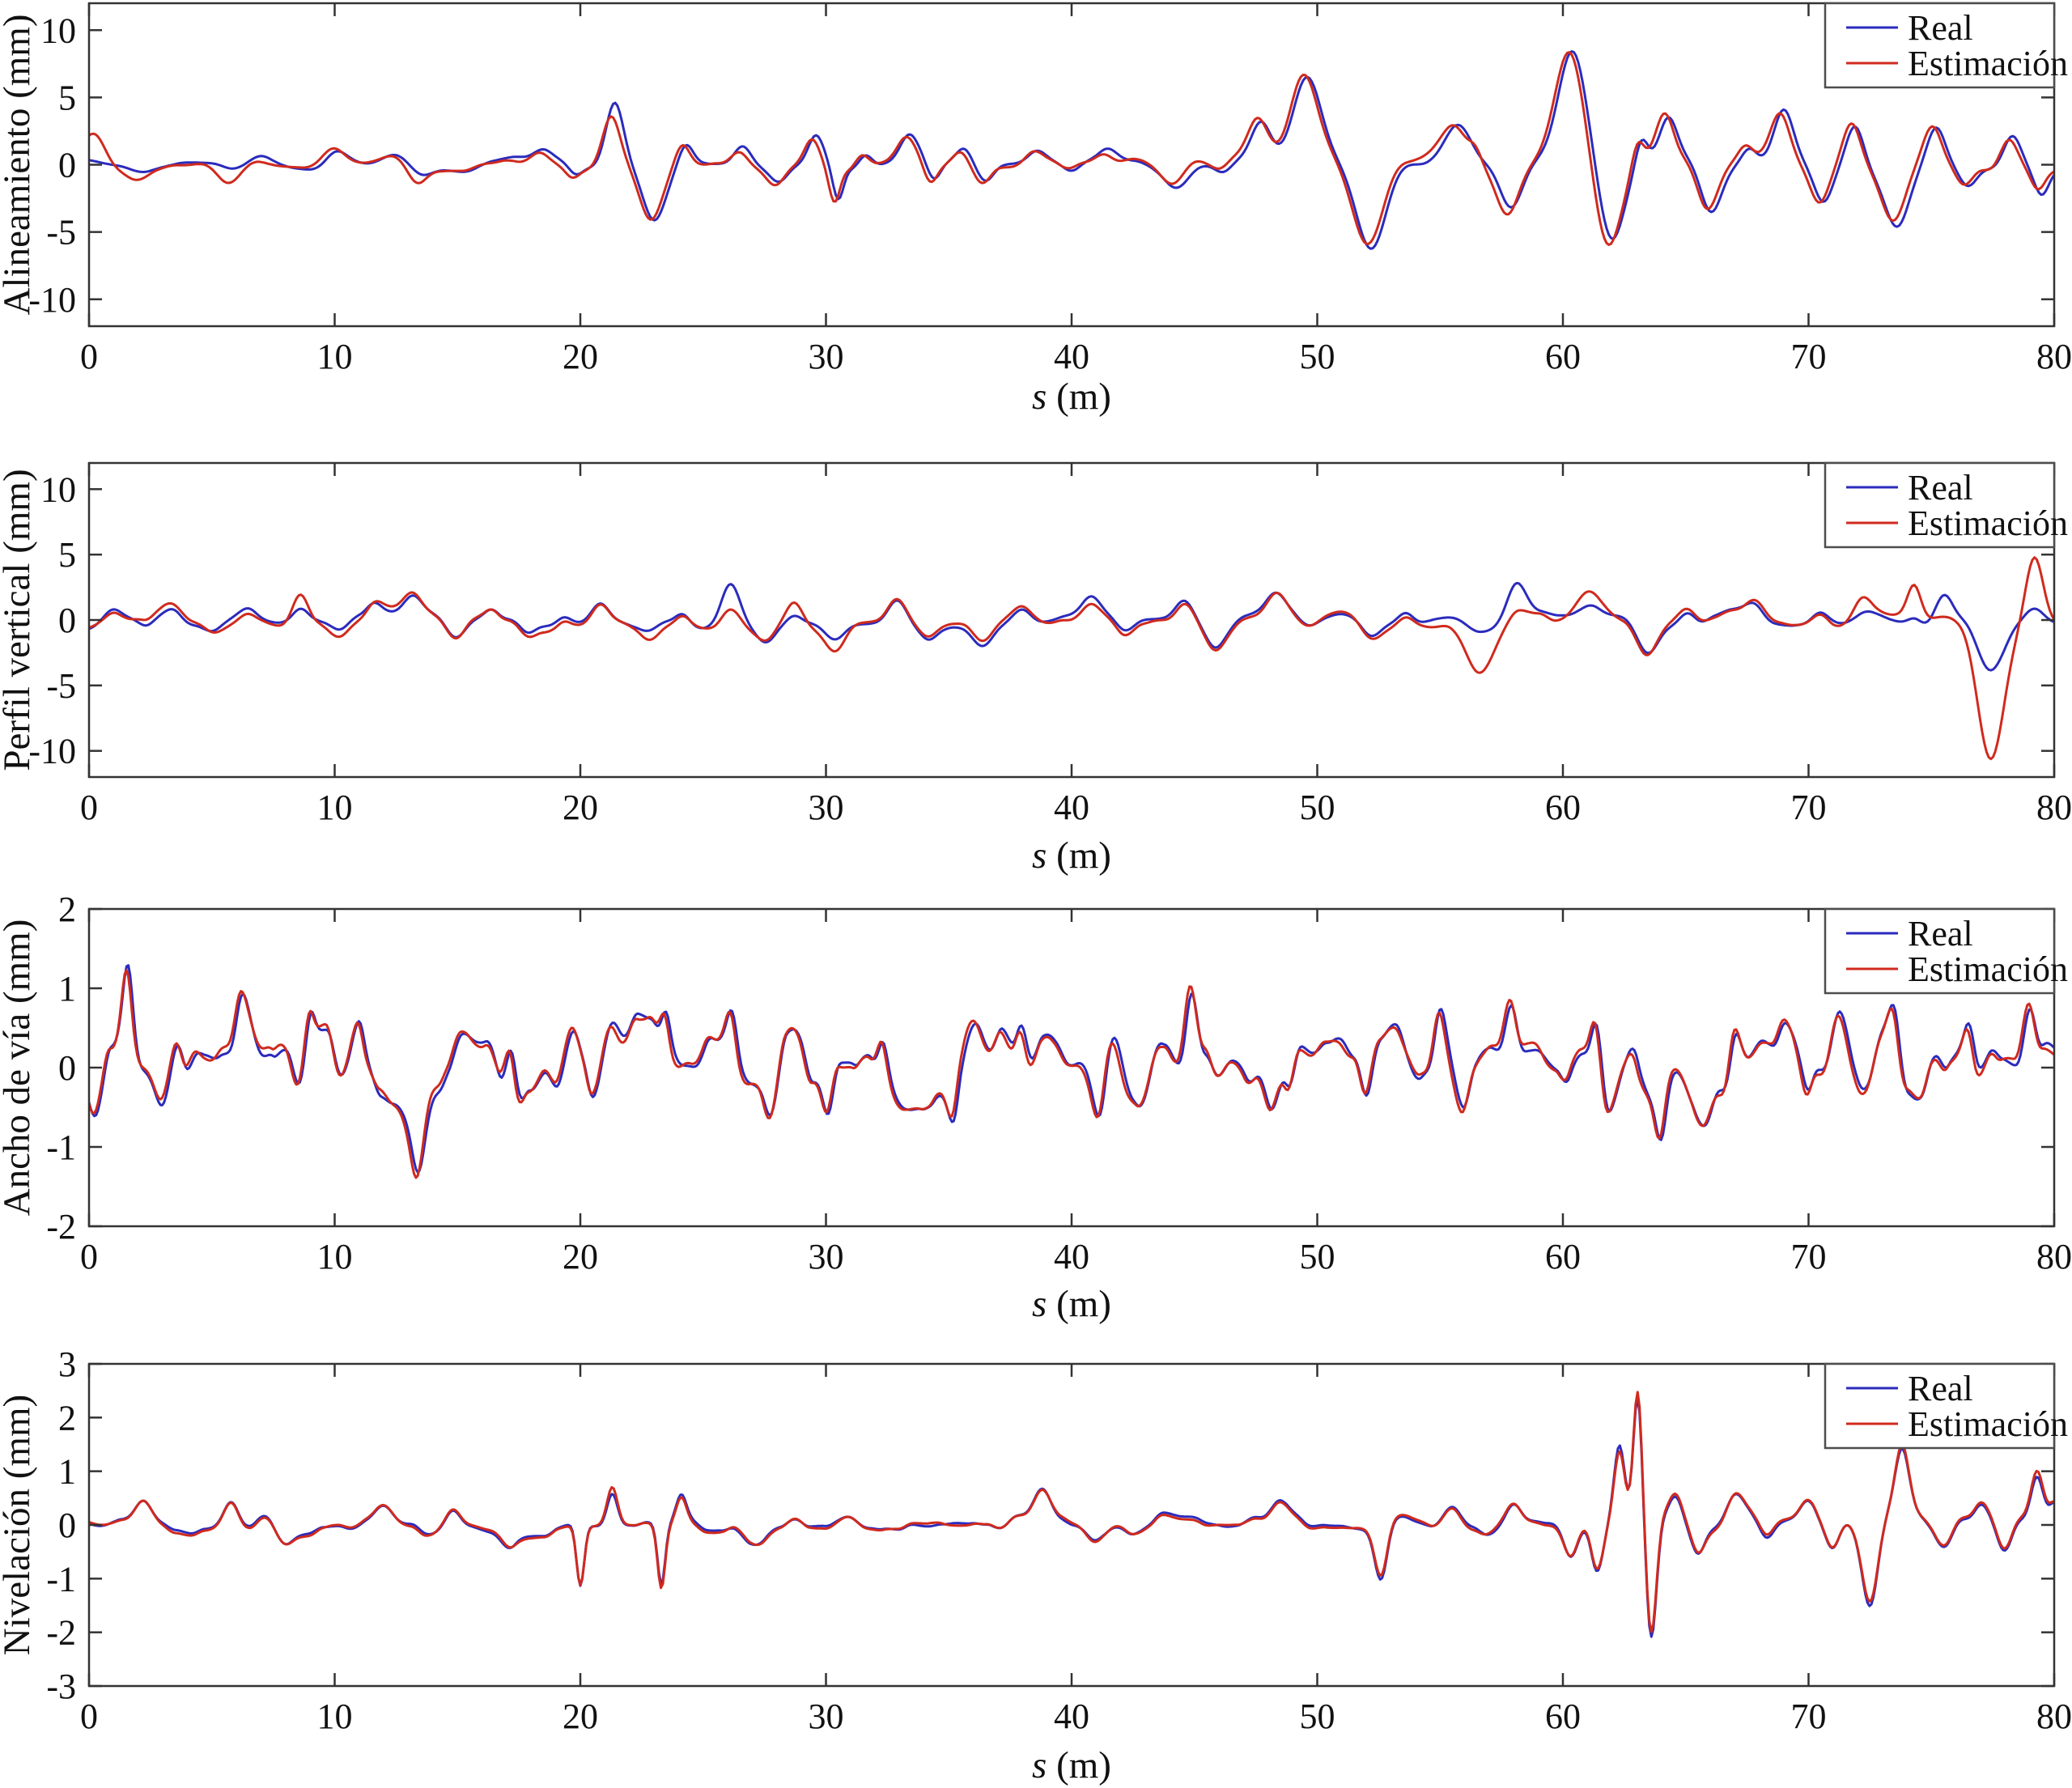 This screenshot has width=2072, height=1788. I want to click on y-tick-label: 3, so click(67, 1364).